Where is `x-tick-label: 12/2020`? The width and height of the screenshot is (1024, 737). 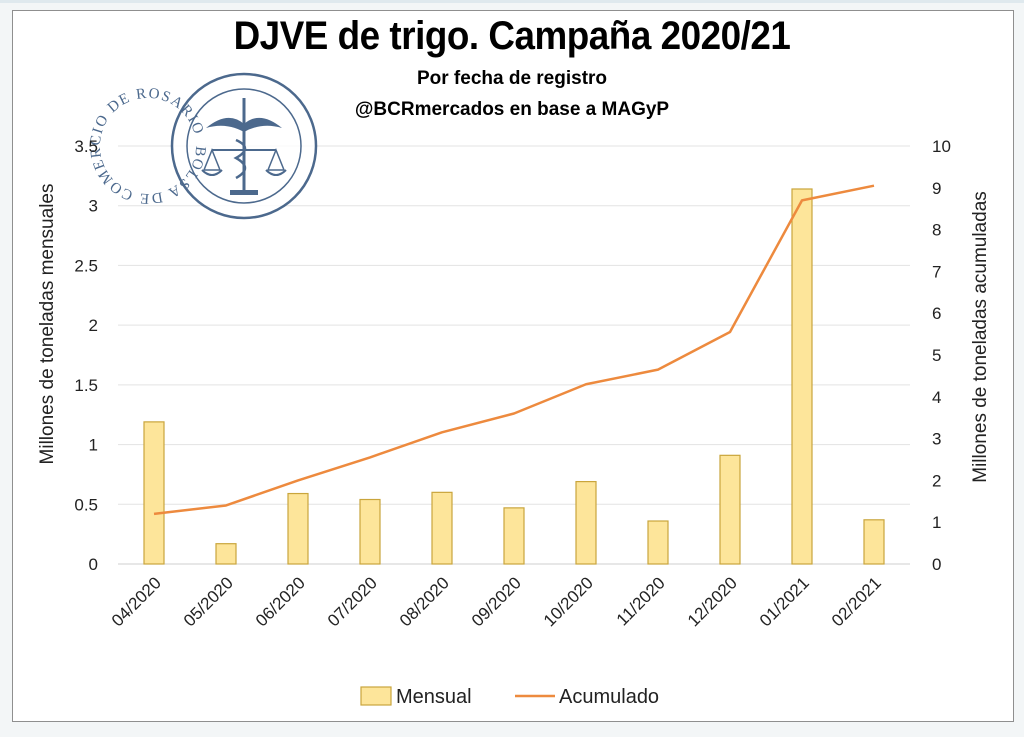
x-tick-label: 12/2020 is located at coordinates (712, 601).